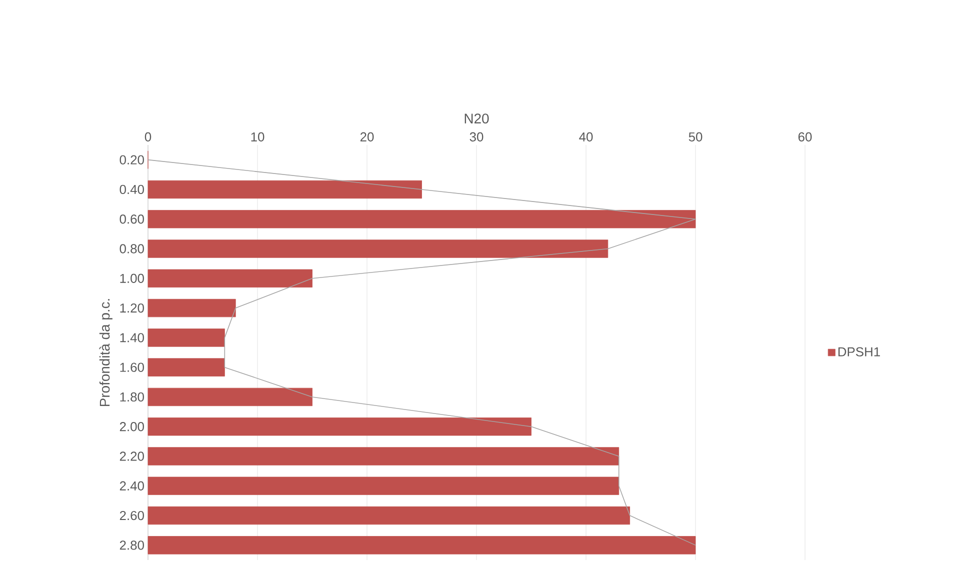 This screenshot has width=955, height=582. Describe the element at coordinates (586, 137) in the screenshot. I see `x-tick-label: 40` at that location.